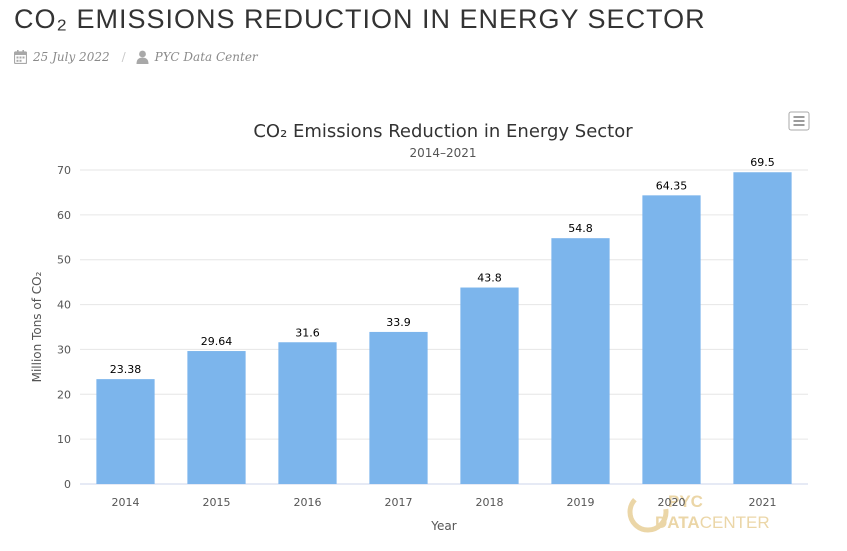  I want to click on x-axis-label: Year, so click(443, 526).